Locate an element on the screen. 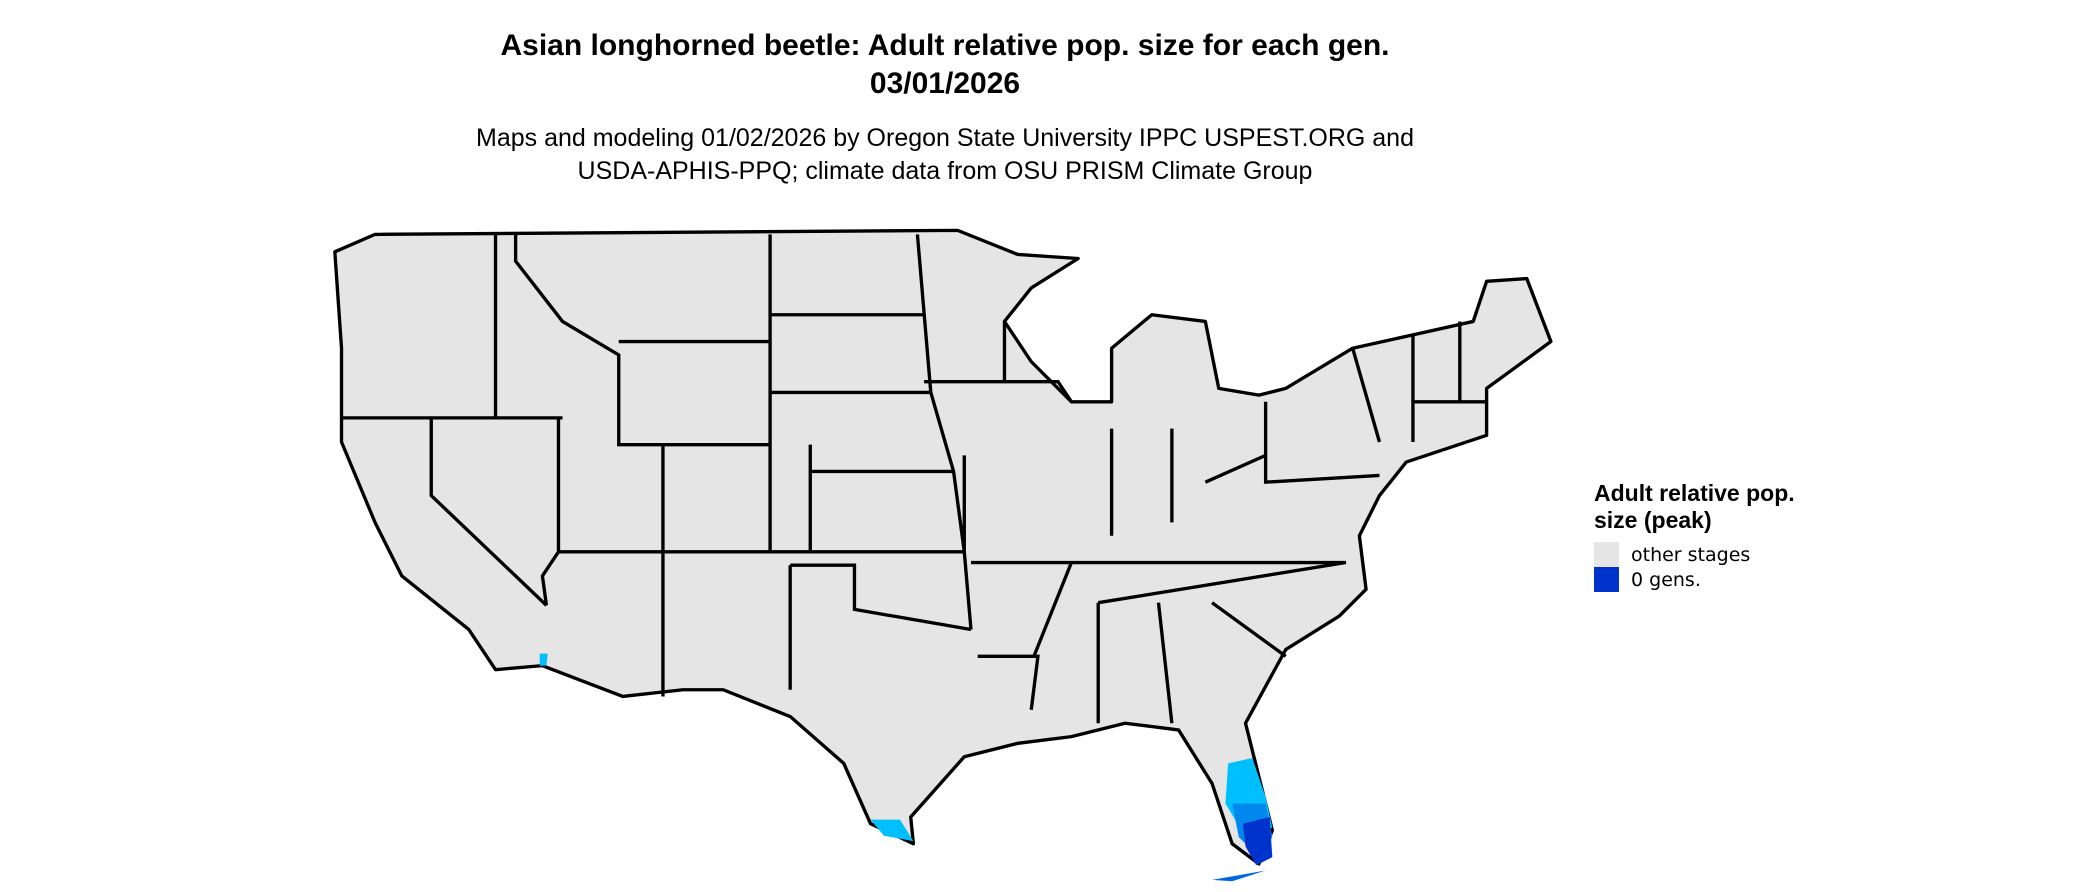  florida-pop-size-shading is located at coordinates (1242, 820).